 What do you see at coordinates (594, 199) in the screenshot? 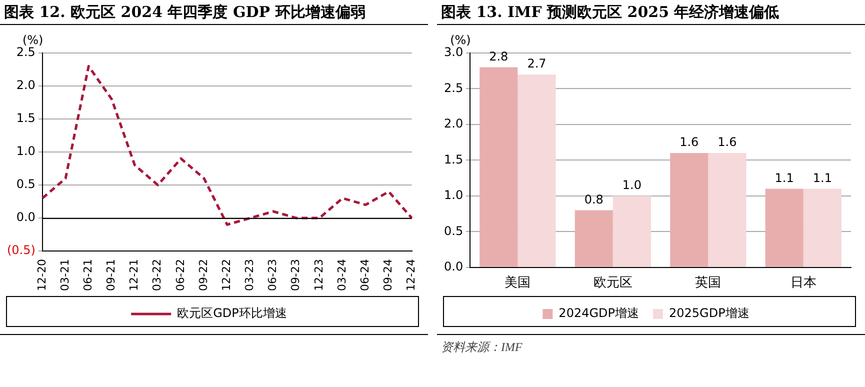
I see `data-label: 0.8` at bounding box center [594, 199].